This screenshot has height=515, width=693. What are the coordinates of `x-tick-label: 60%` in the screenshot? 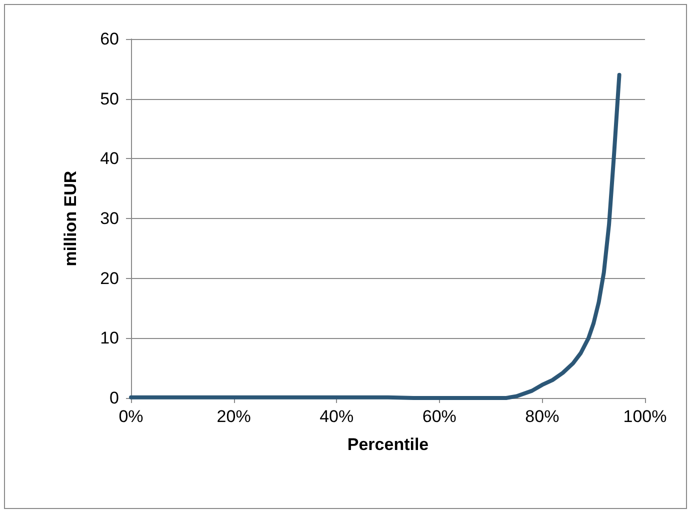 It's located at (439, 416).